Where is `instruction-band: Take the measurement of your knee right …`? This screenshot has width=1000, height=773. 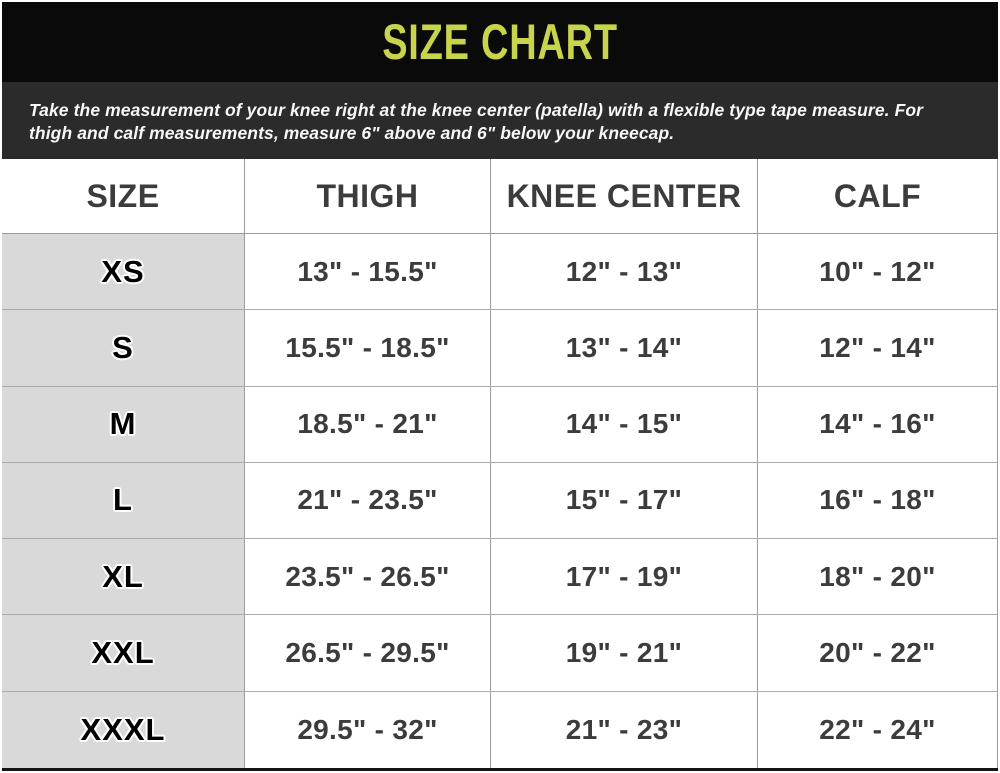
instruction-band: Take the measurement of your knee right … is located at coordinates (500, 120).